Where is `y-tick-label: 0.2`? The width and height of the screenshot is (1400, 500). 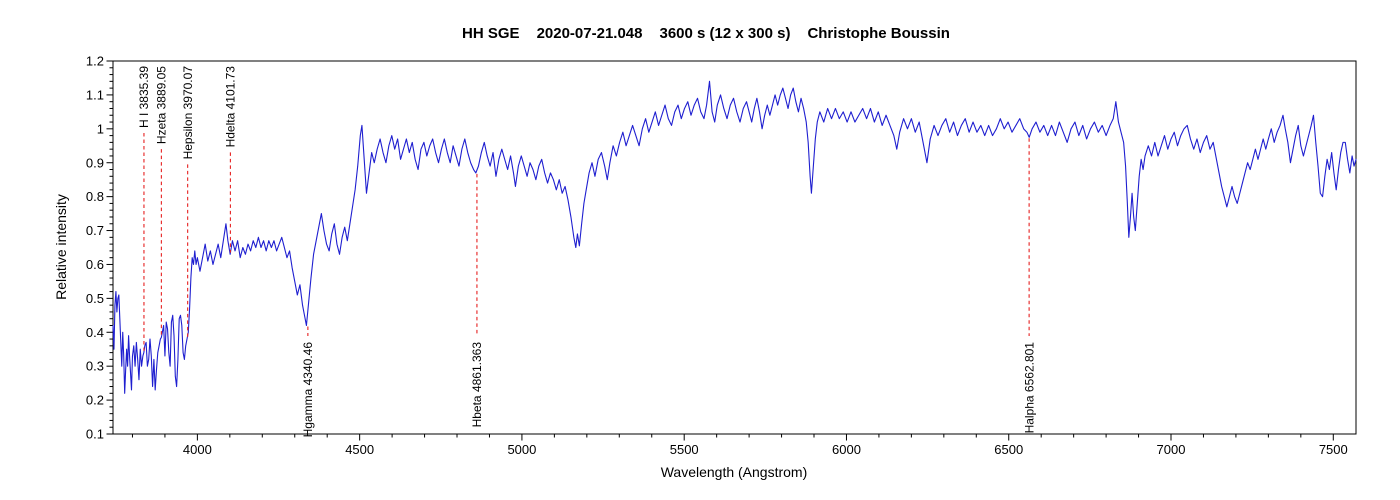 y-tick-label: 0.2 is located at coordinates (95, 400).